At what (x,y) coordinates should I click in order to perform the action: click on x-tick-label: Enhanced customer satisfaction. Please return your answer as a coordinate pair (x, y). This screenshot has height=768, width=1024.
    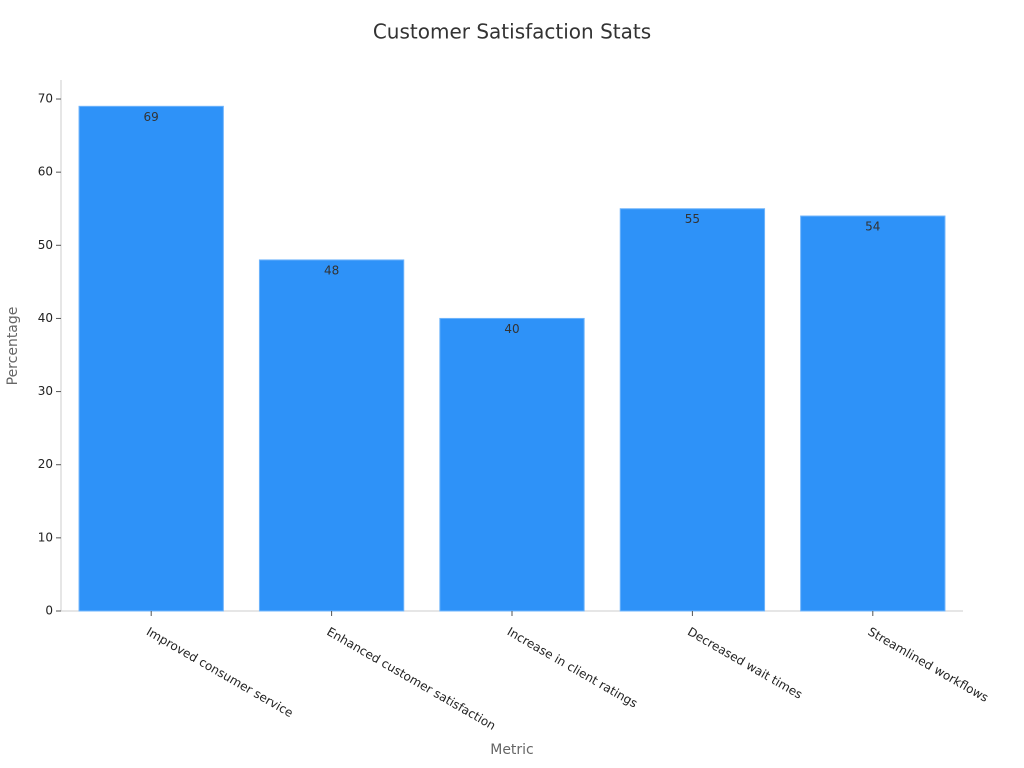
    Looking at the image, I should click on (411, 679).